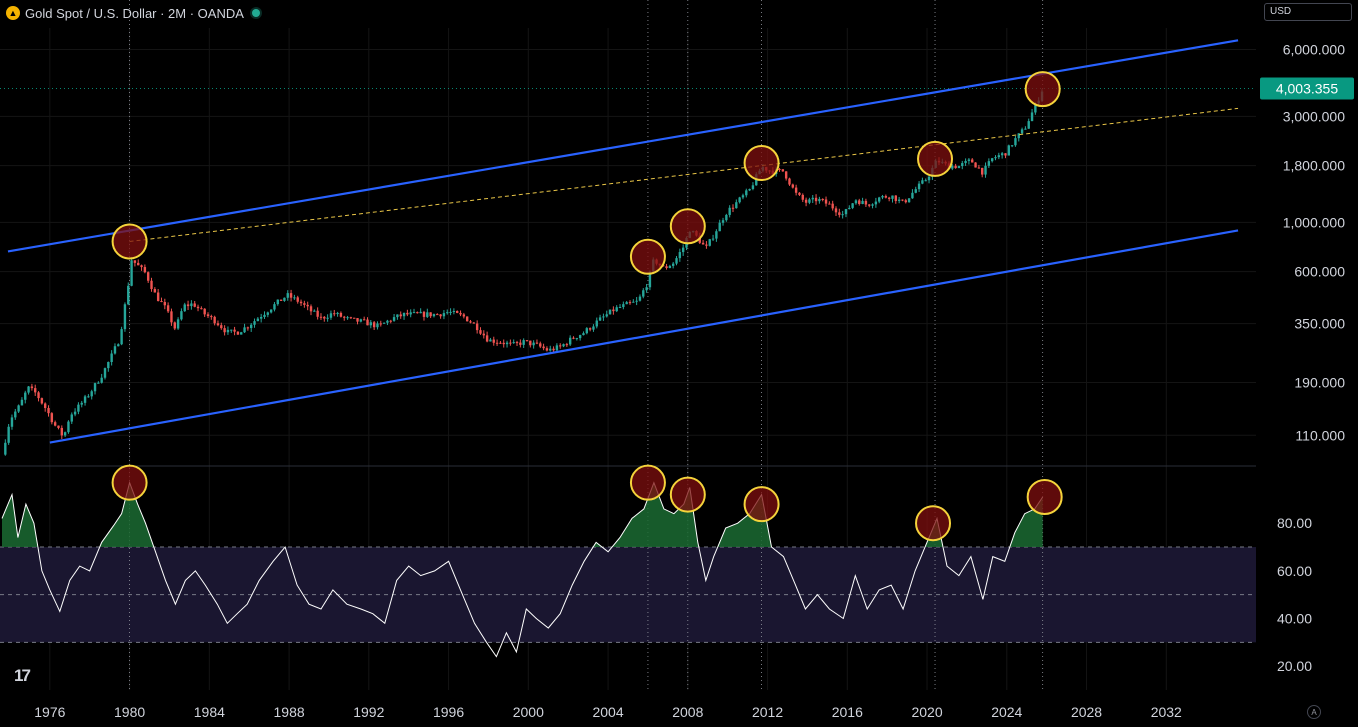 This screenshot has width=1358, height=727. What do you see at coordinates (1314, 712) in the screenshot?
I see `auto-scale-button: A` at bounding box center [1314, 712].